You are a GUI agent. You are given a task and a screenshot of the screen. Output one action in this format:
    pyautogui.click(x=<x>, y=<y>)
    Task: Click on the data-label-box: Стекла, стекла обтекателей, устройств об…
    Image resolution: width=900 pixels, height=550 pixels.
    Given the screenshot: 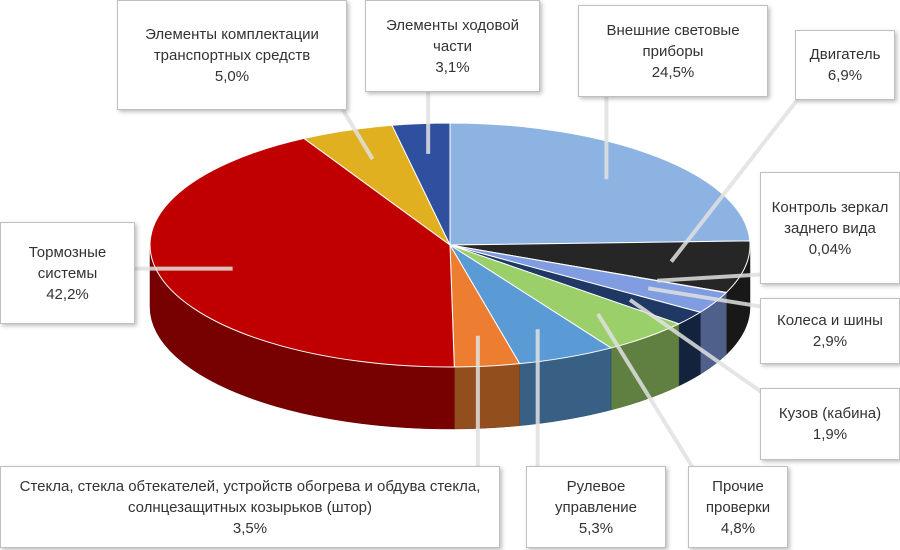 What is the action you would take?
    pyautogui.click(x=250, y=507)
    